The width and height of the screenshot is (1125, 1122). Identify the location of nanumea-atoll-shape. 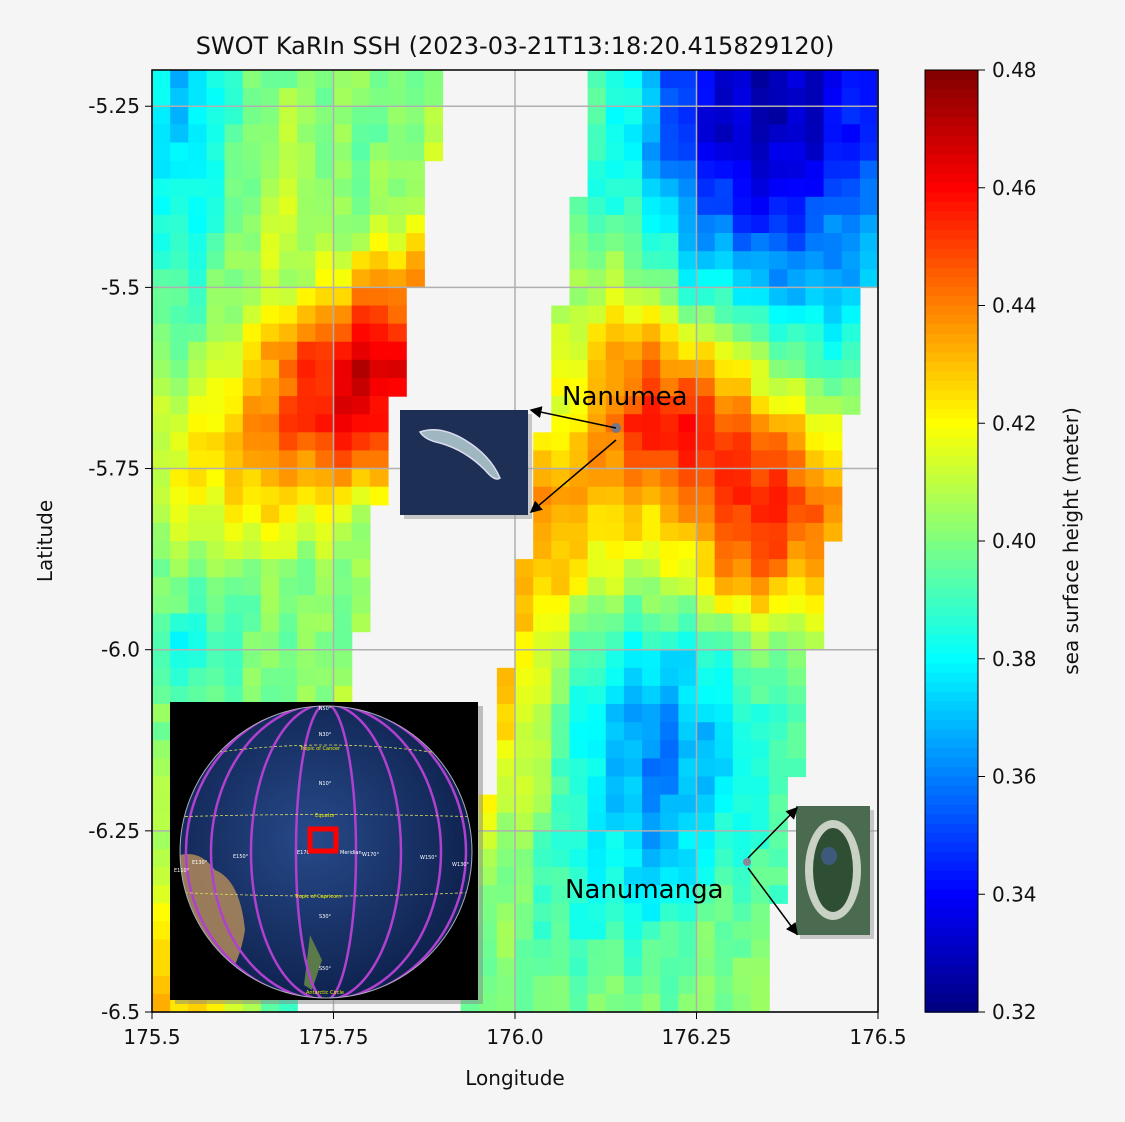
(459, 454).